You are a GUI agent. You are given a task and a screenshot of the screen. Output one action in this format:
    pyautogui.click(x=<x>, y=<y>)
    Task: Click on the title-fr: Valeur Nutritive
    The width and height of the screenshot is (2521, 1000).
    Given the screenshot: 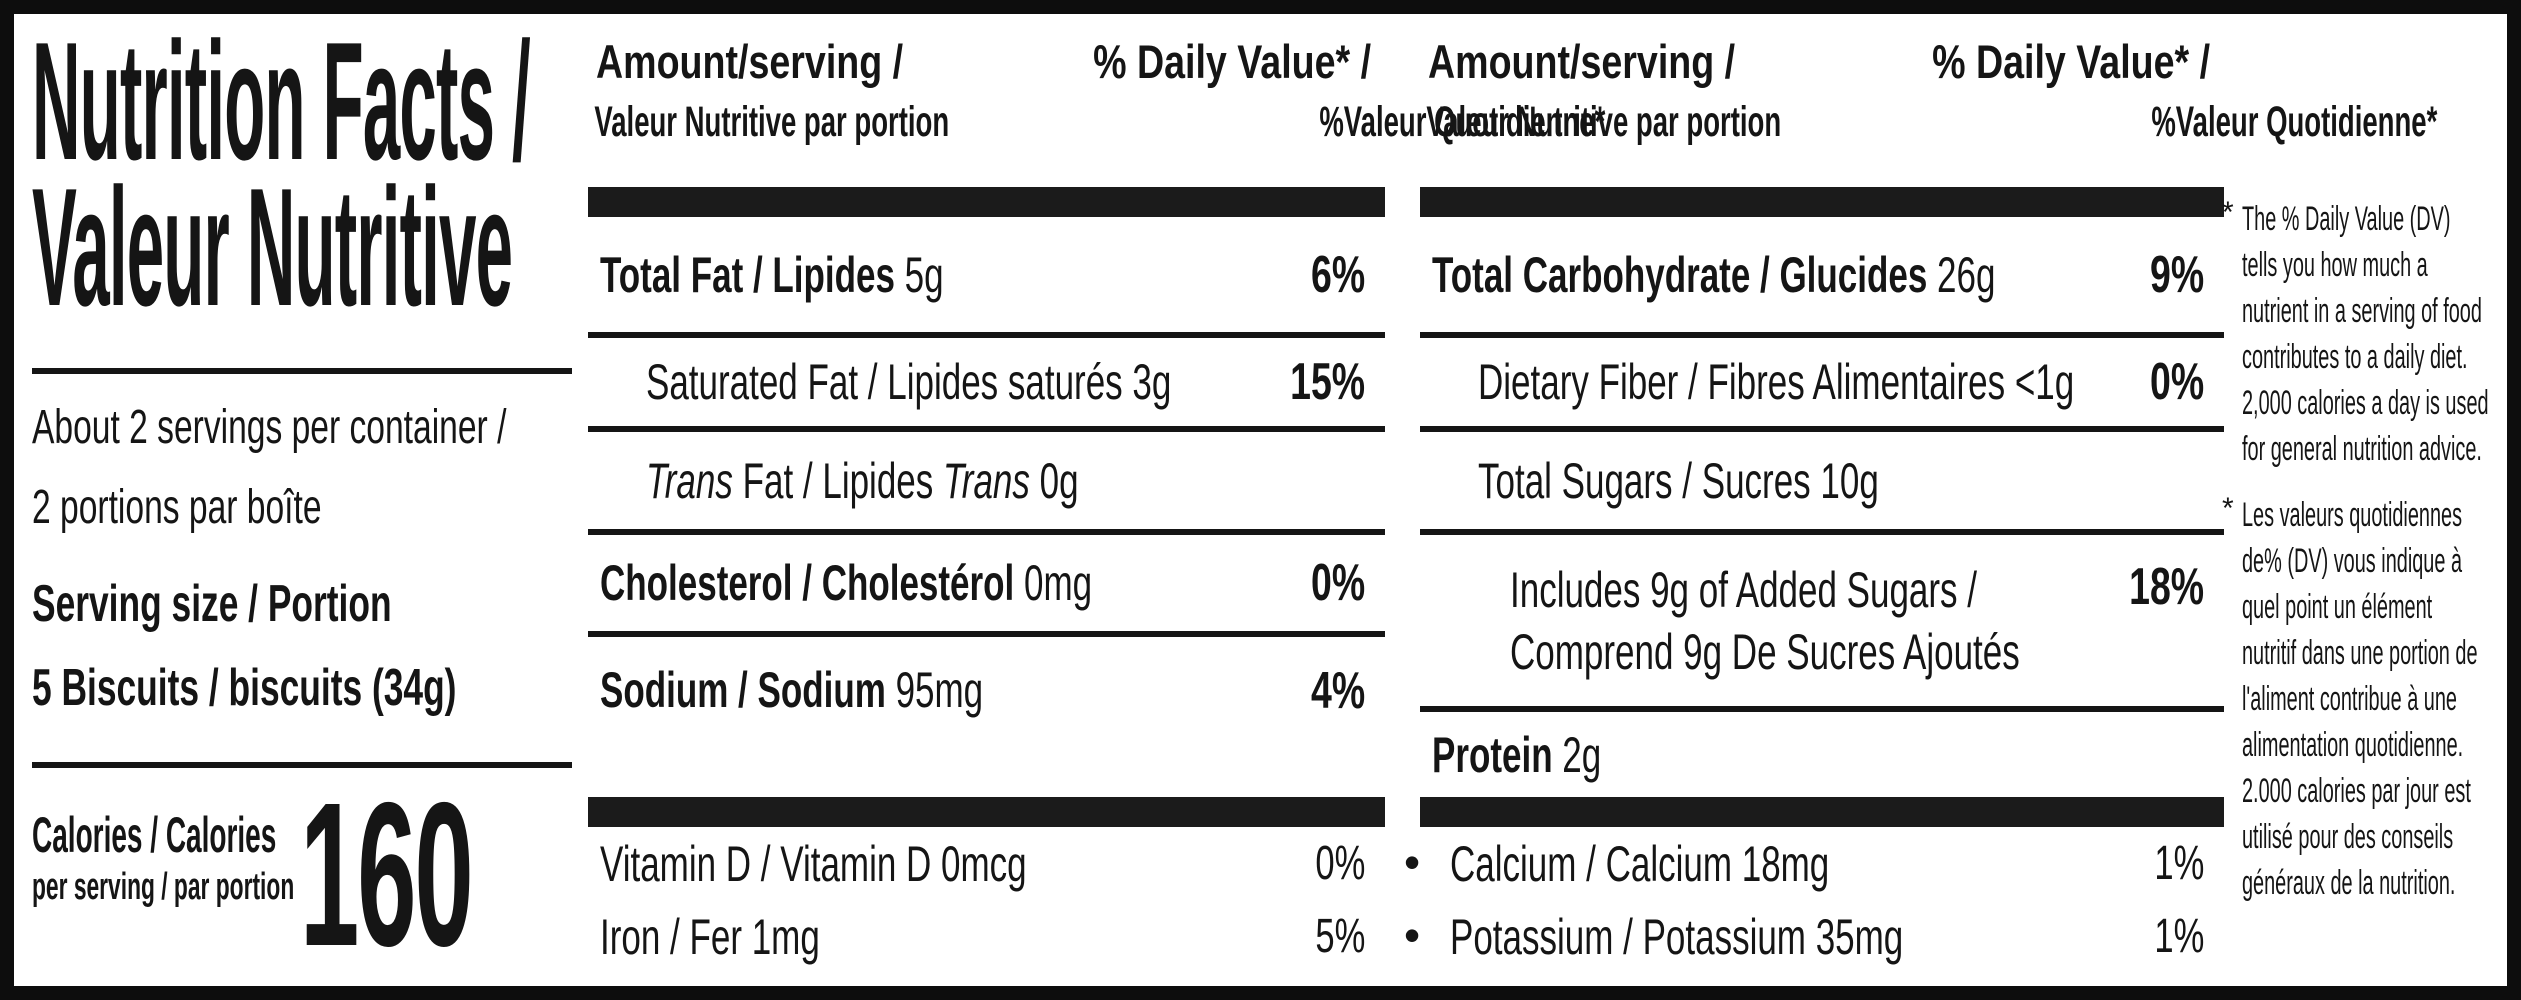 What is the action you would take?
    pyautogui.click(x=272, y=247)
    